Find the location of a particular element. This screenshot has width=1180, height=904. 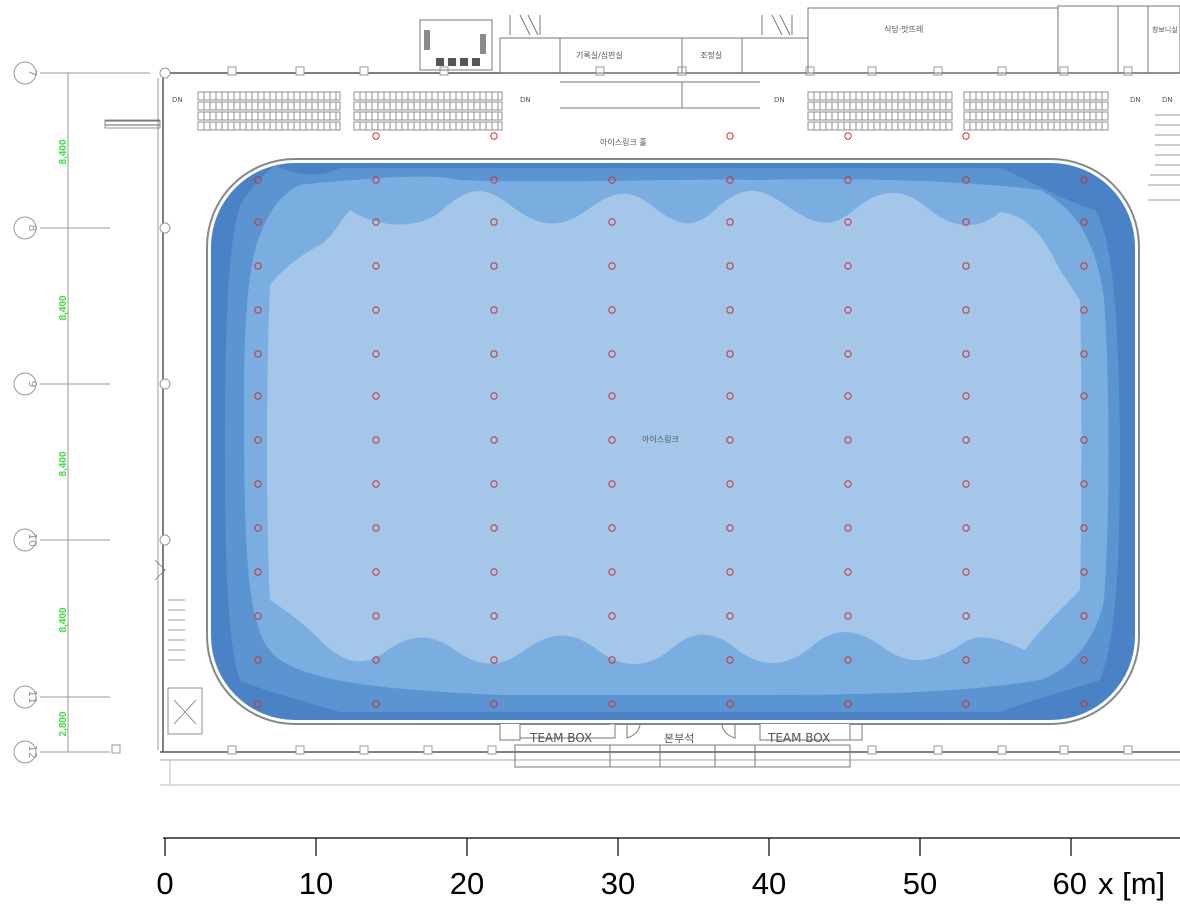

grid-reference is located at coordinates (86, 412).